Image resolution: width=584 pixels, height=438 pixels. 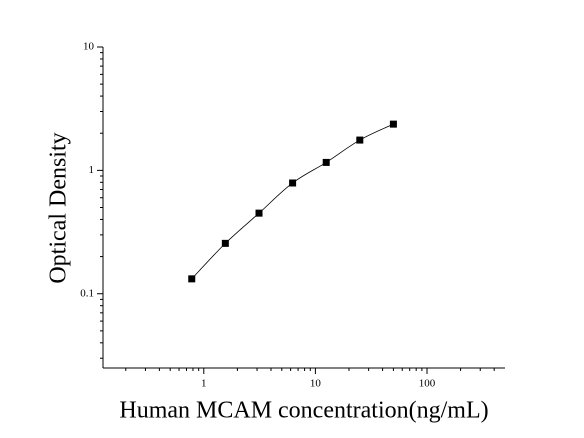 I want to click on x-tick-label: 100, so click(x=427, y=384).